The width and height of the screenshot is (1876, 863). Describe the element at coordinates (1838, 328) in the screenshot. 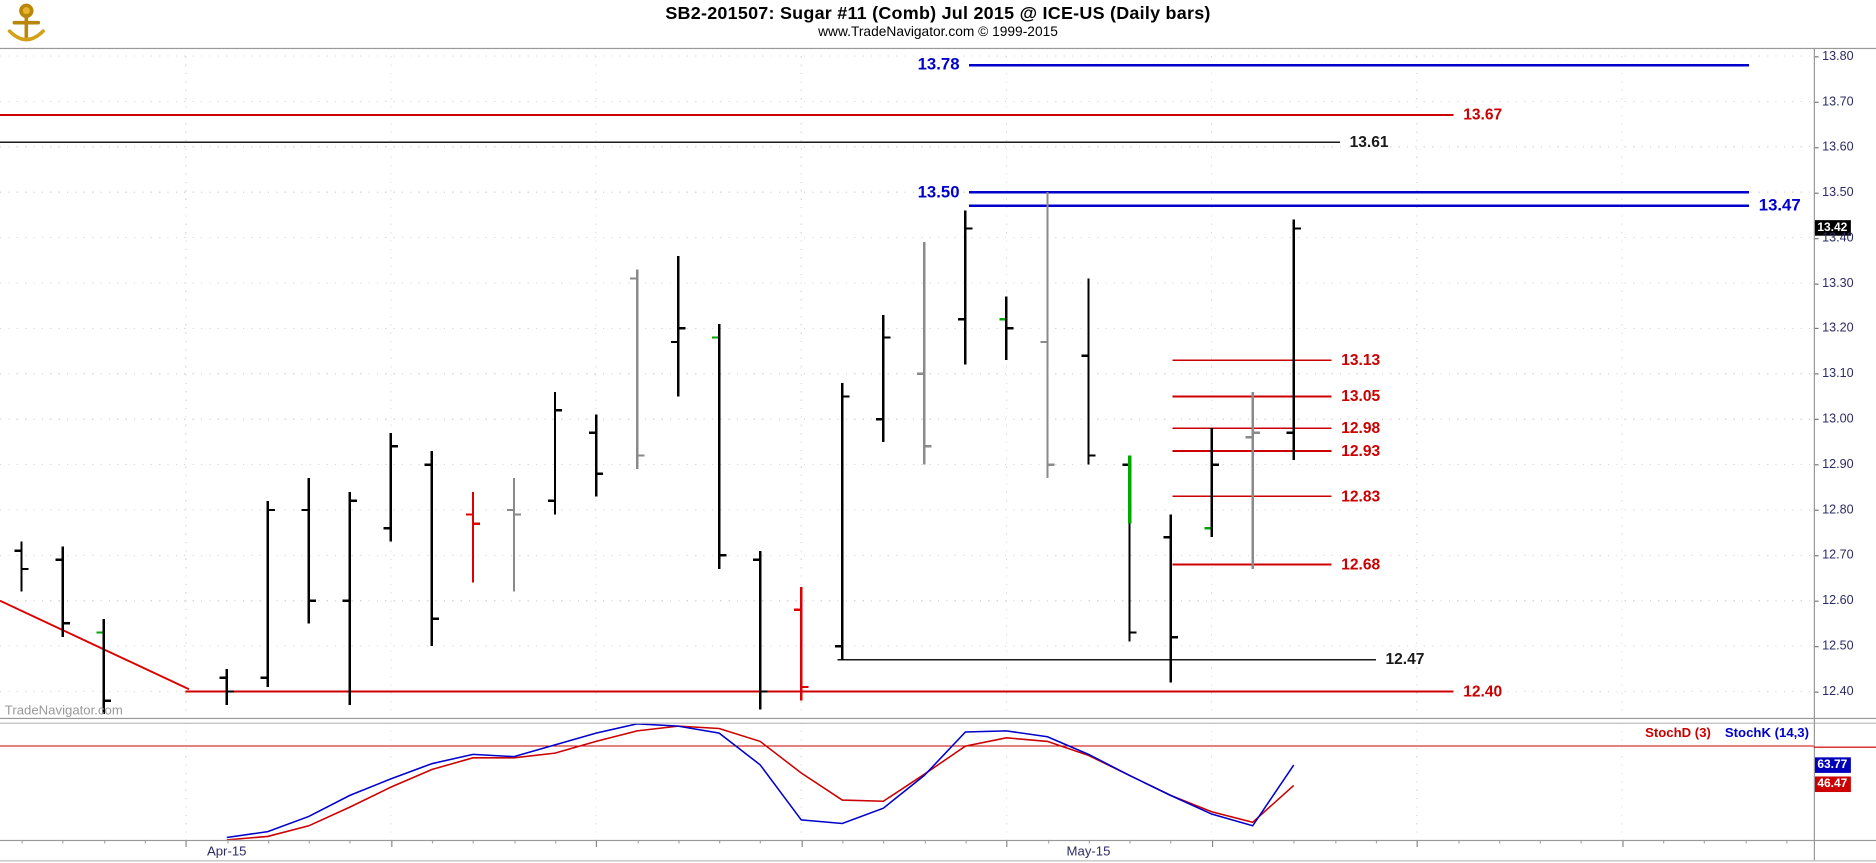

I see `price-tick-label: 13.20` at that location.